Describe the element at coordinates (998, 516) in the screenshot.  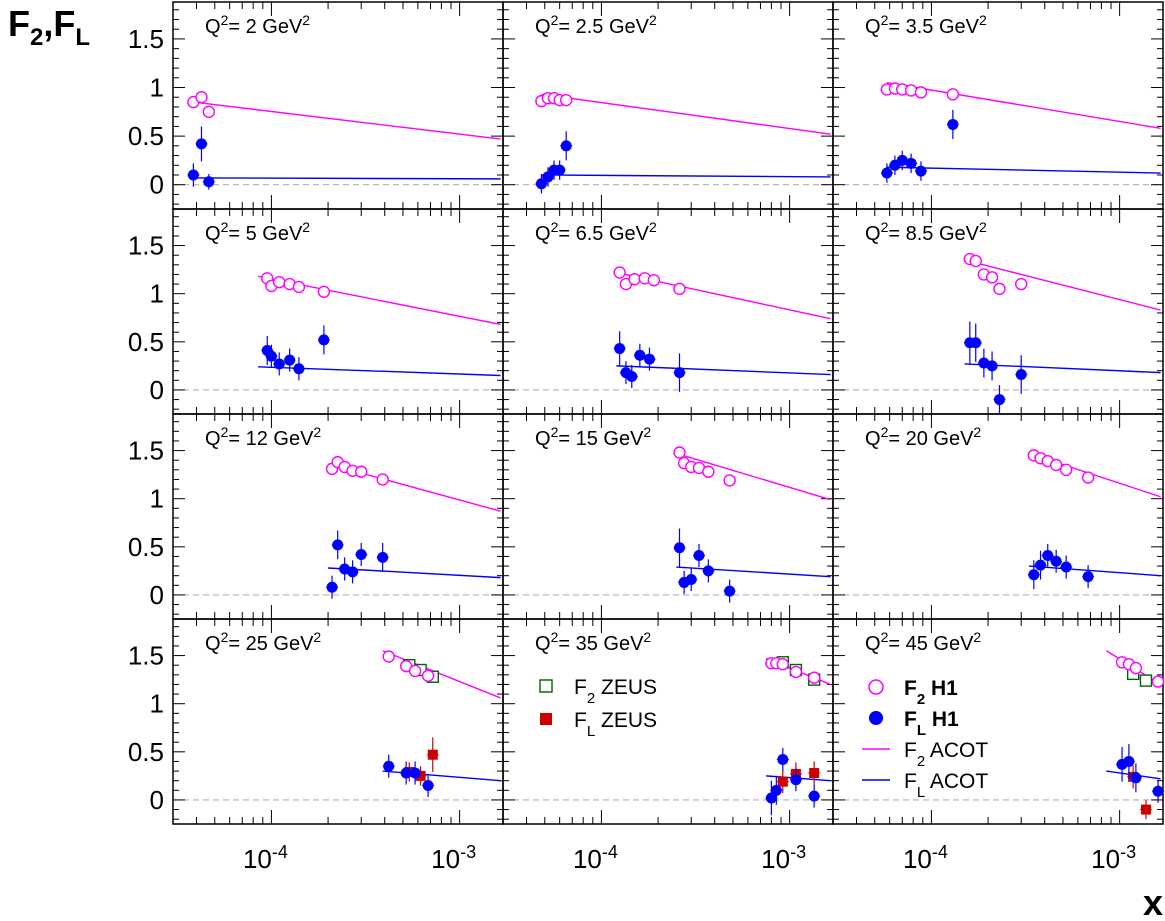
I see `panel-q2-20: Q2= 20 GeV2` at that location.